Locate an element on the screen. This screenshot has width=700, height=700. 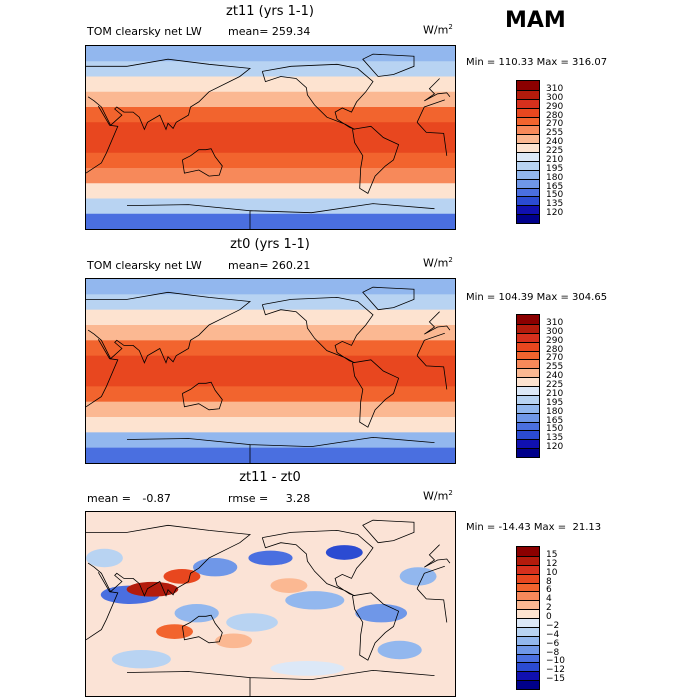
panel-3-rmse-label: rmse = is located at coordinates (248, 498).